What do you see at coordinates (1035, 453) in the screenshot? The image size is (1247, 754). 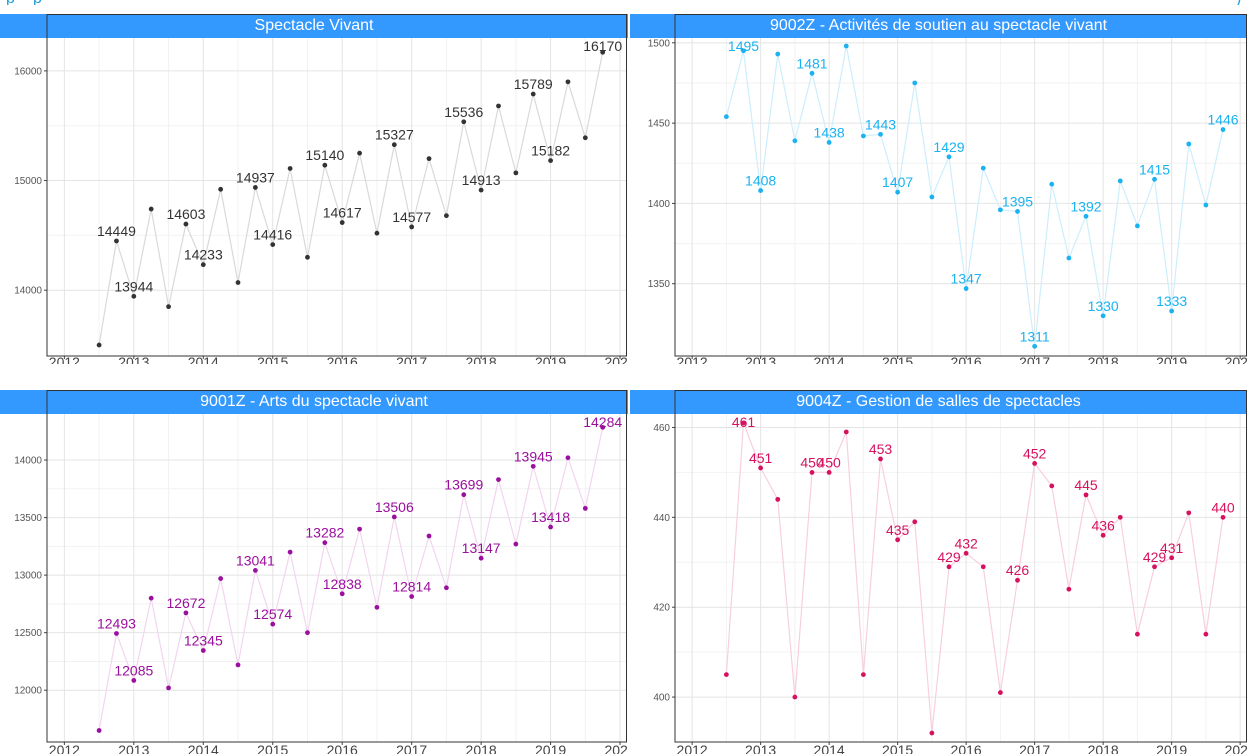 I see `data-label: 452` at bounding box center [1035, 453].